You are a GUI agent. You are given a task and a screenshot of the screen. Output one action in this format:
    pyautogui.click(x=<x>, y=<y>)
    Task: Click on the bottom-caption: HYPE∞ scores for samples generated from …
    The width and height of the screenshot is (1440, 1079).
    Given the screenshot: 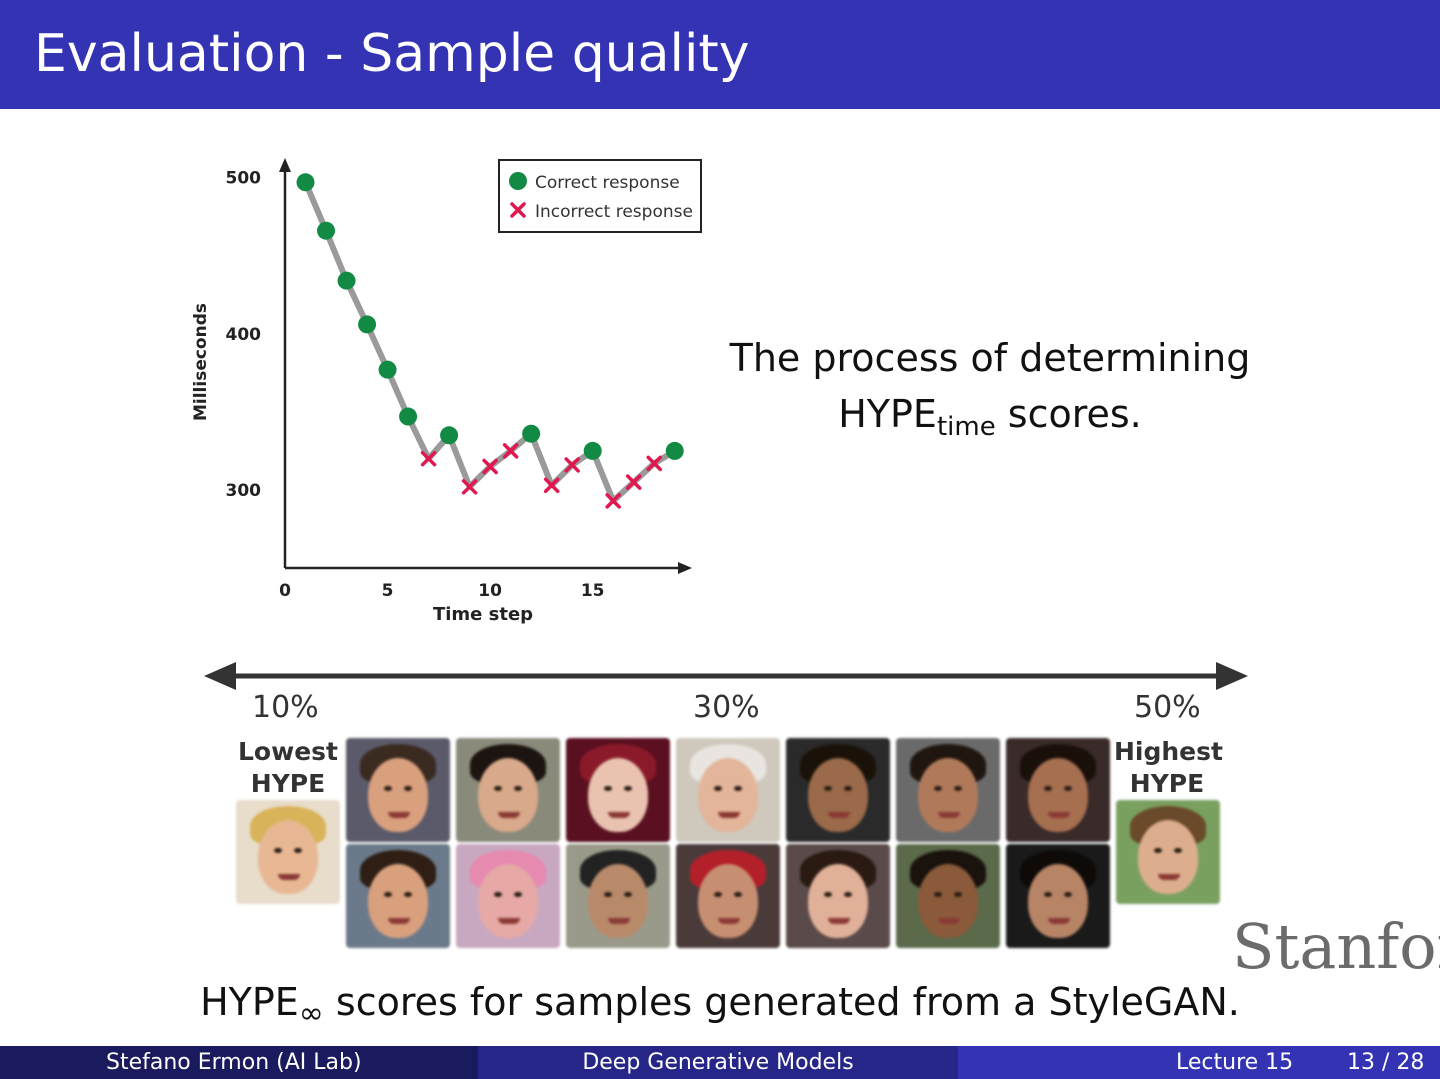 What is the action you would take?
    pyautogui.click(x=720, y=1005)
    